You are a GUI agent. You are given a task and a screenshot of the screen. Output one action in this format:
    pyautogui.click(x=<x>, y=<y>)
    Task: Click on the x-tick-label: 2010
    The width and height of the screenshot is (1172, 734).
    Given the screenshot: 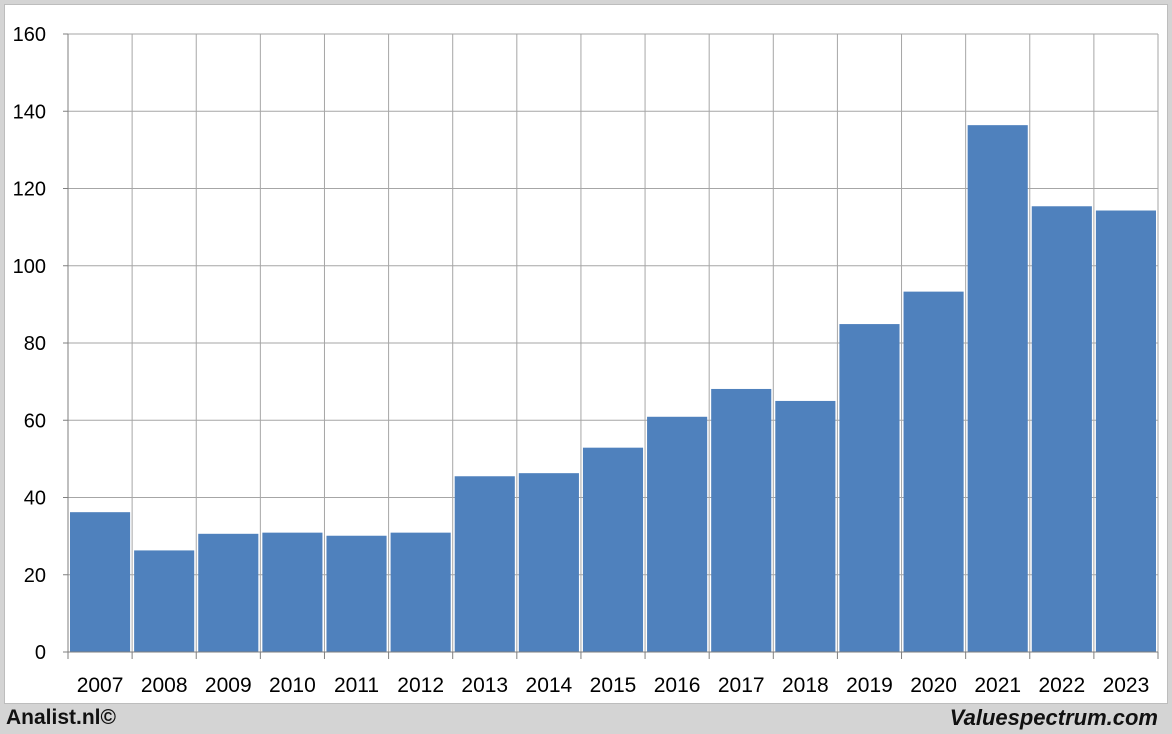 What is the action you would take?
    pyautogui.click(x=292, y=685)
    